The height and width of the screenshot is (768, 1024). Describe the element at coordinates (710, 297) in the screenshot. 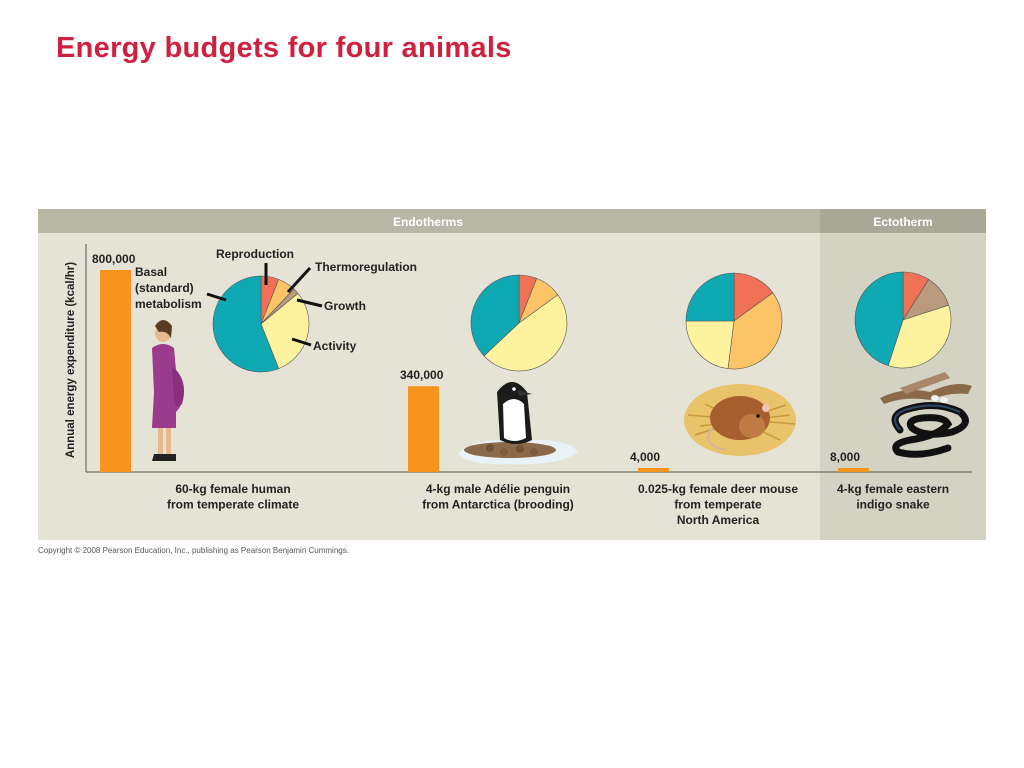

I see `pie-2-slice-basal` at that location.